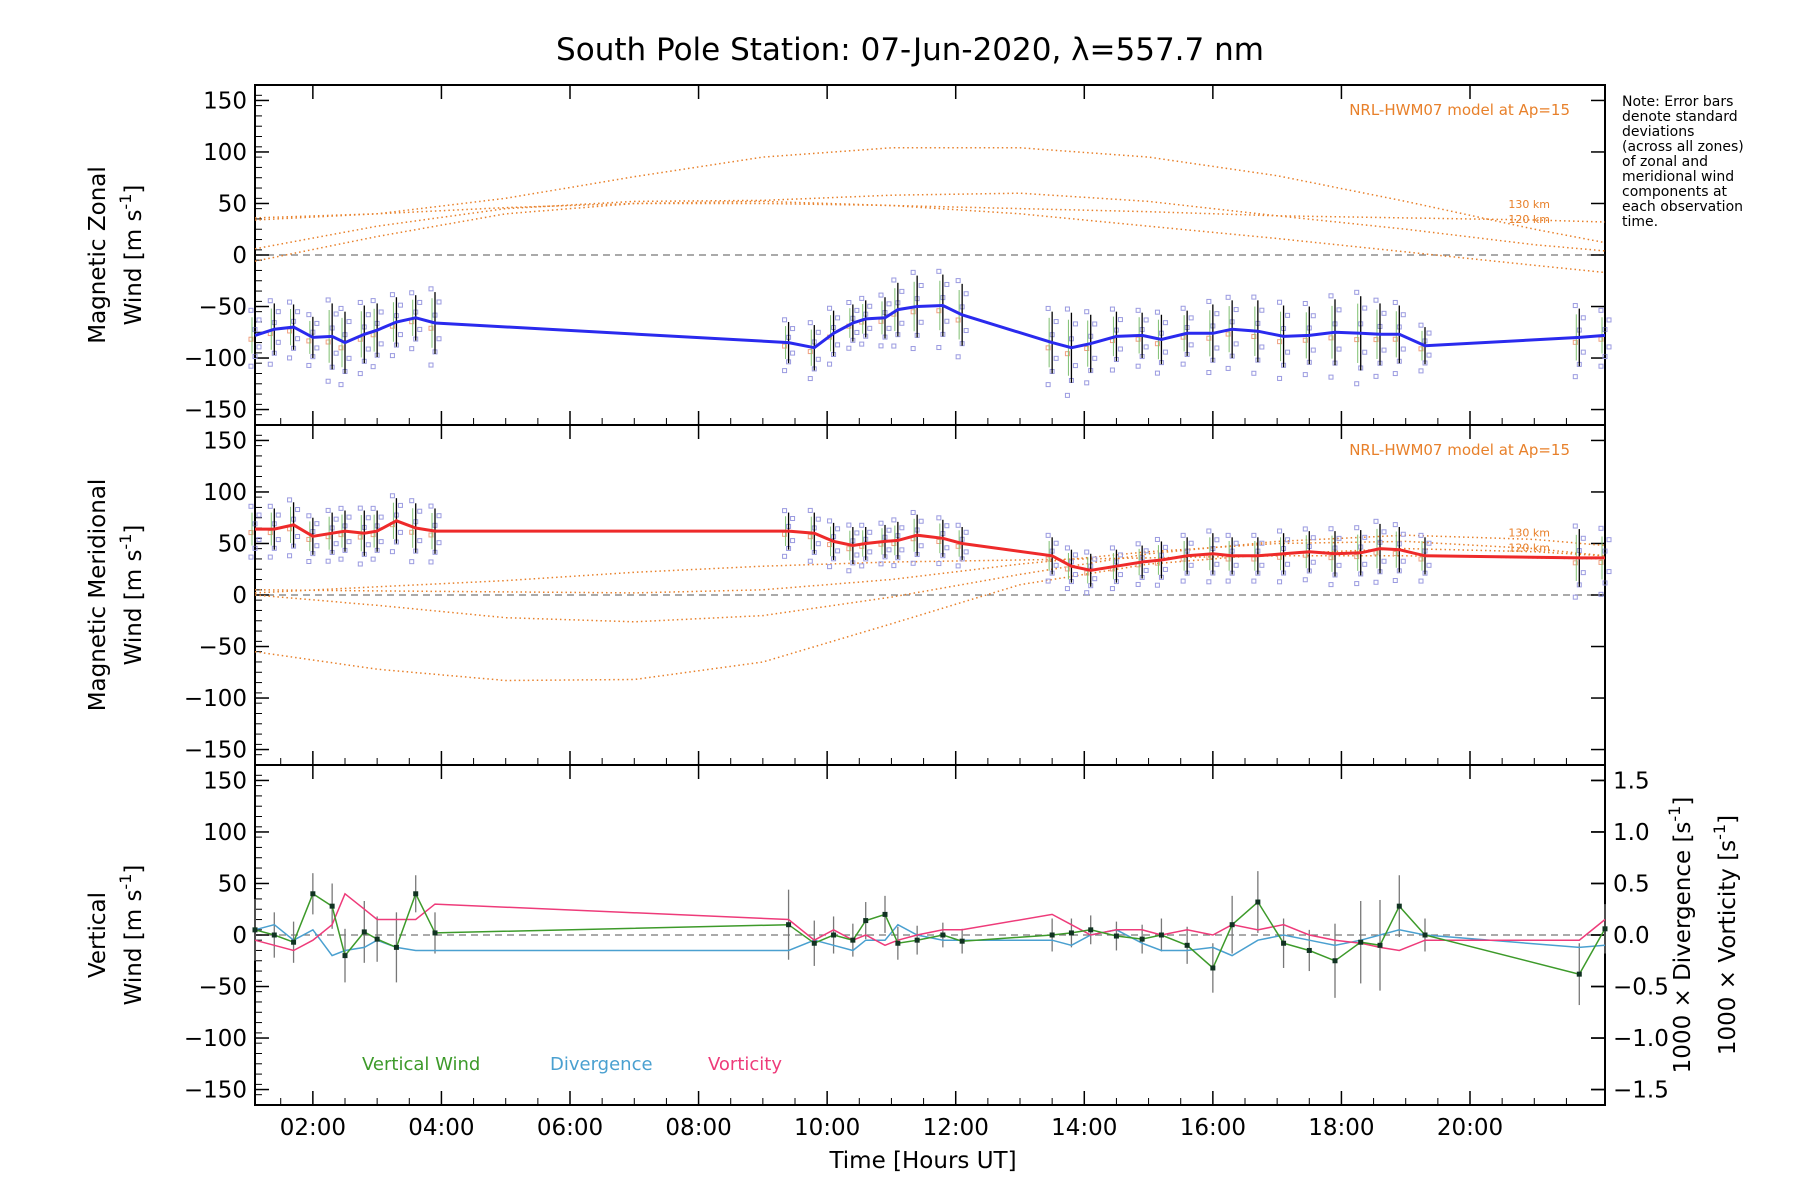  I want to click on right-tick-label: 1.0, so click(1631, 833).